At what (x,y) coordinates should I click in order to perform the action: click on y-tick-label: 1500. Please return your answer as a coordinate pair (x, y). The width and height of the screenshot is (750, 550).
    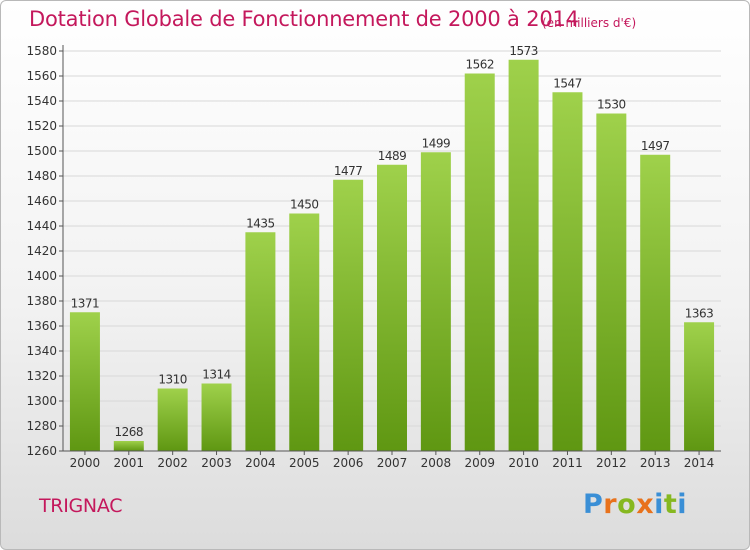
    Looking at the image, I should click on (41, 151).